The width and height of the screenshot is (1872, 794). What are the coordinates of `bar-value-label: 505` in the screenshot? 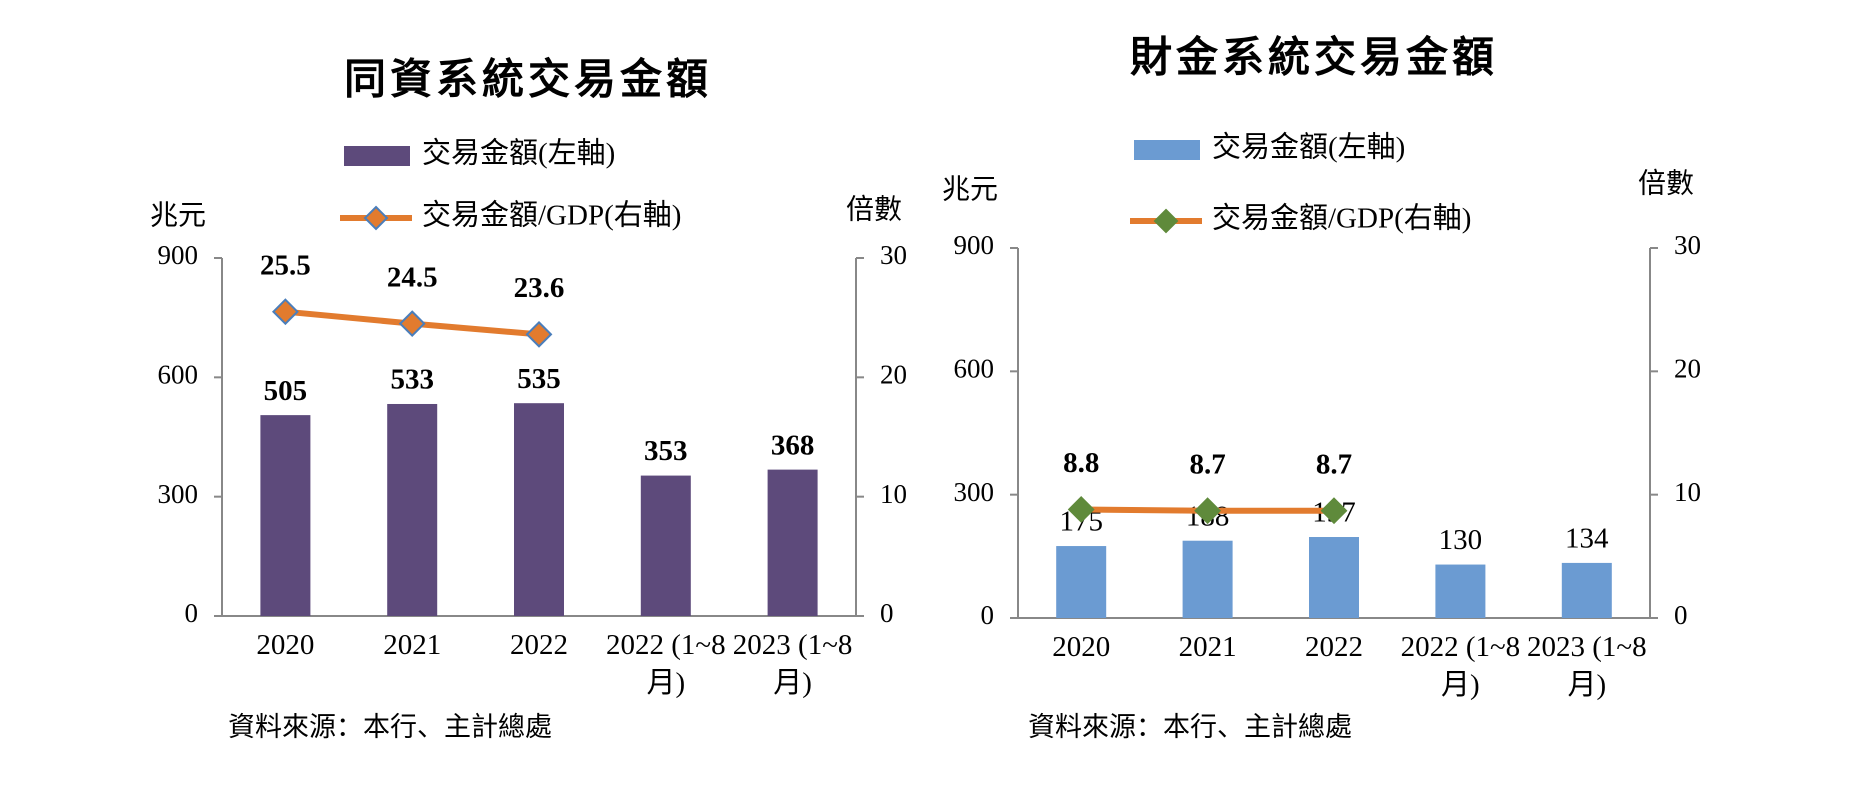 It's located at (286, 391).